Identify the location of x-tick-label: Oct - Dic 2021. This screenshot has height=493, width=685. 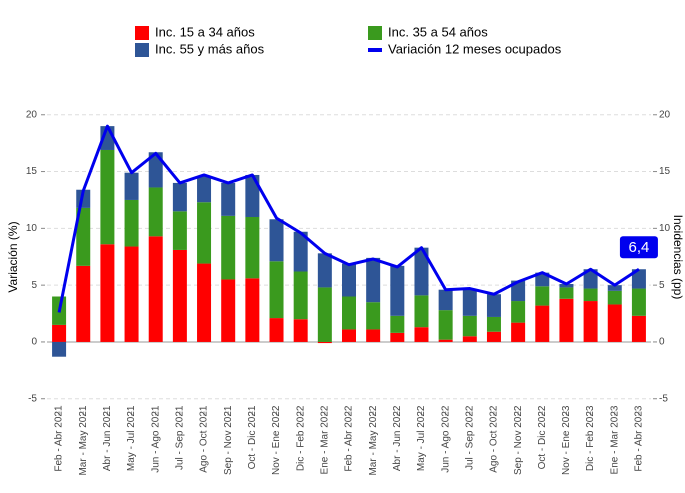
(252, 437).